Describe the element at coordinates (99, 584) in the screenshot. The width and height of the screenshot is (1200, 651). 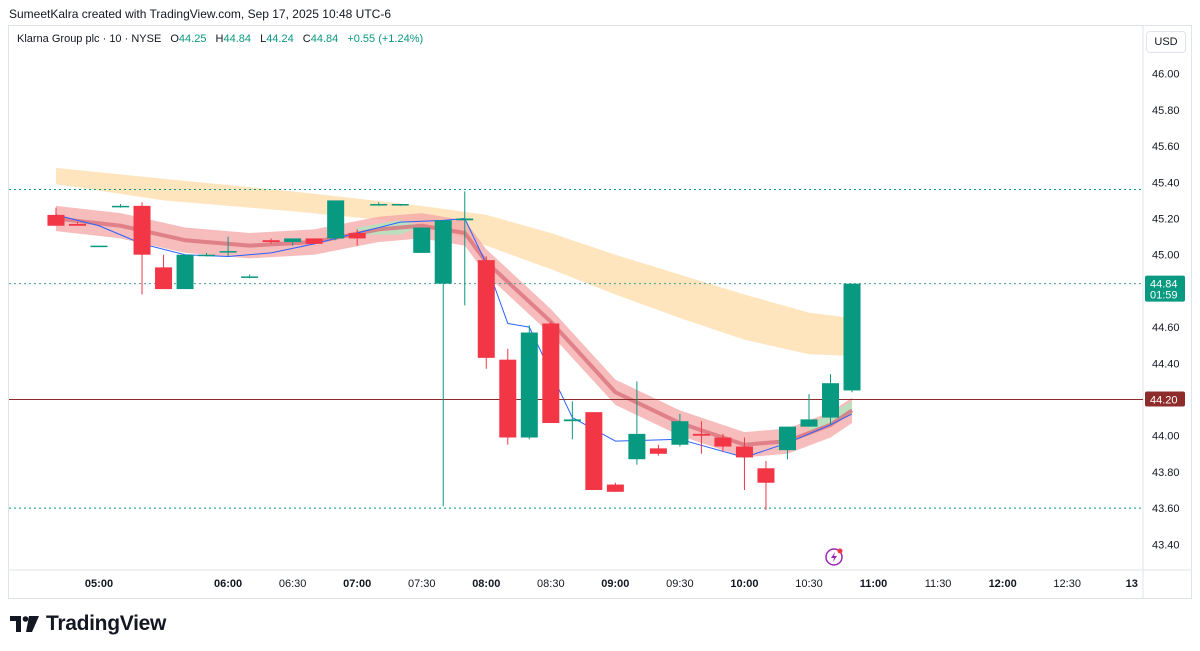
I see `x-tick-label: 05:00` at that location.